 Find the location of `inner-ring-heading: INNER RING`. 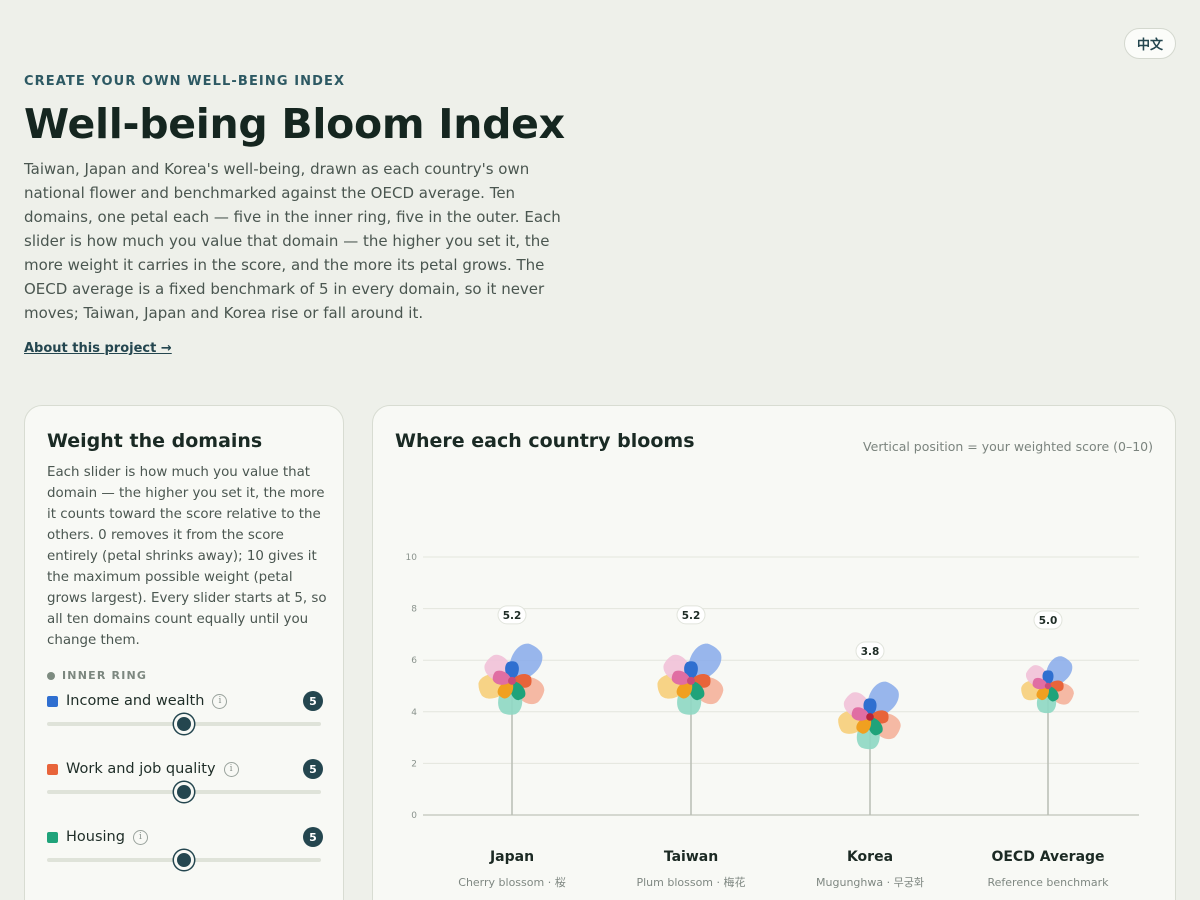

inner-ring-heading: INNER RING is located at coordinates (97, 675).